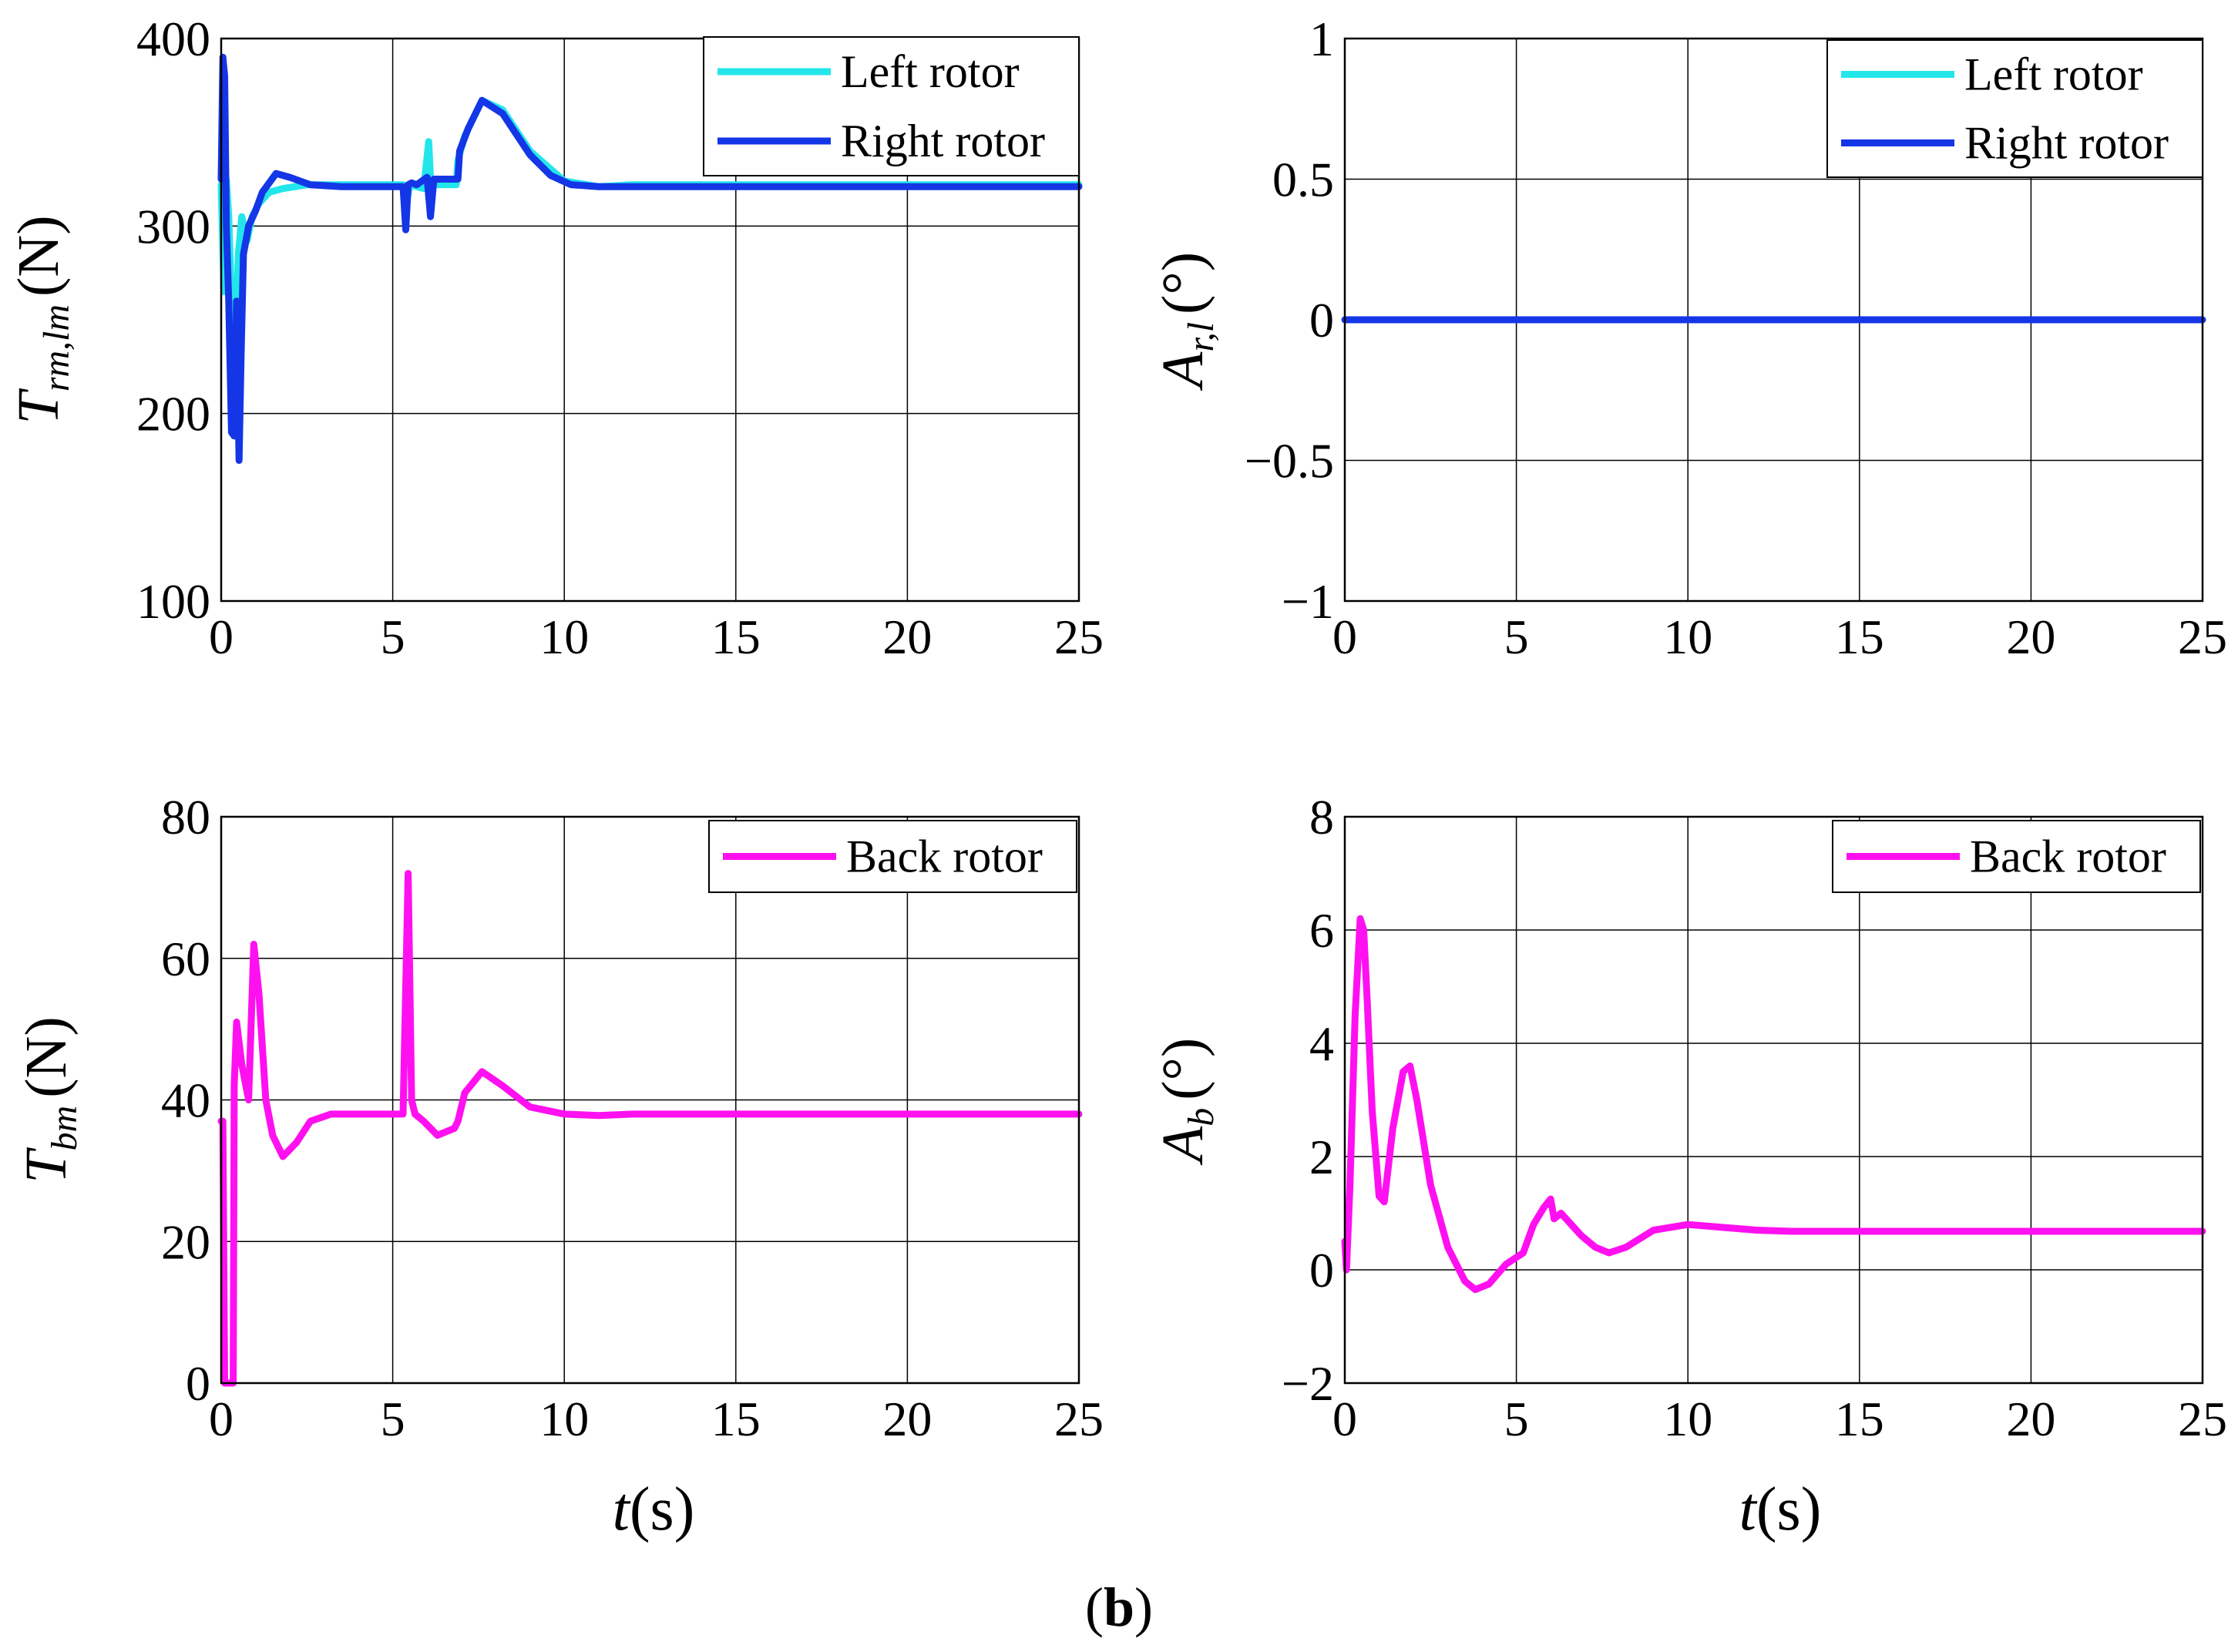 Image resolution: width=2238 pixels, height=1652 pixels. I want to click on y-tick-label: 40, so click(185, 1100).